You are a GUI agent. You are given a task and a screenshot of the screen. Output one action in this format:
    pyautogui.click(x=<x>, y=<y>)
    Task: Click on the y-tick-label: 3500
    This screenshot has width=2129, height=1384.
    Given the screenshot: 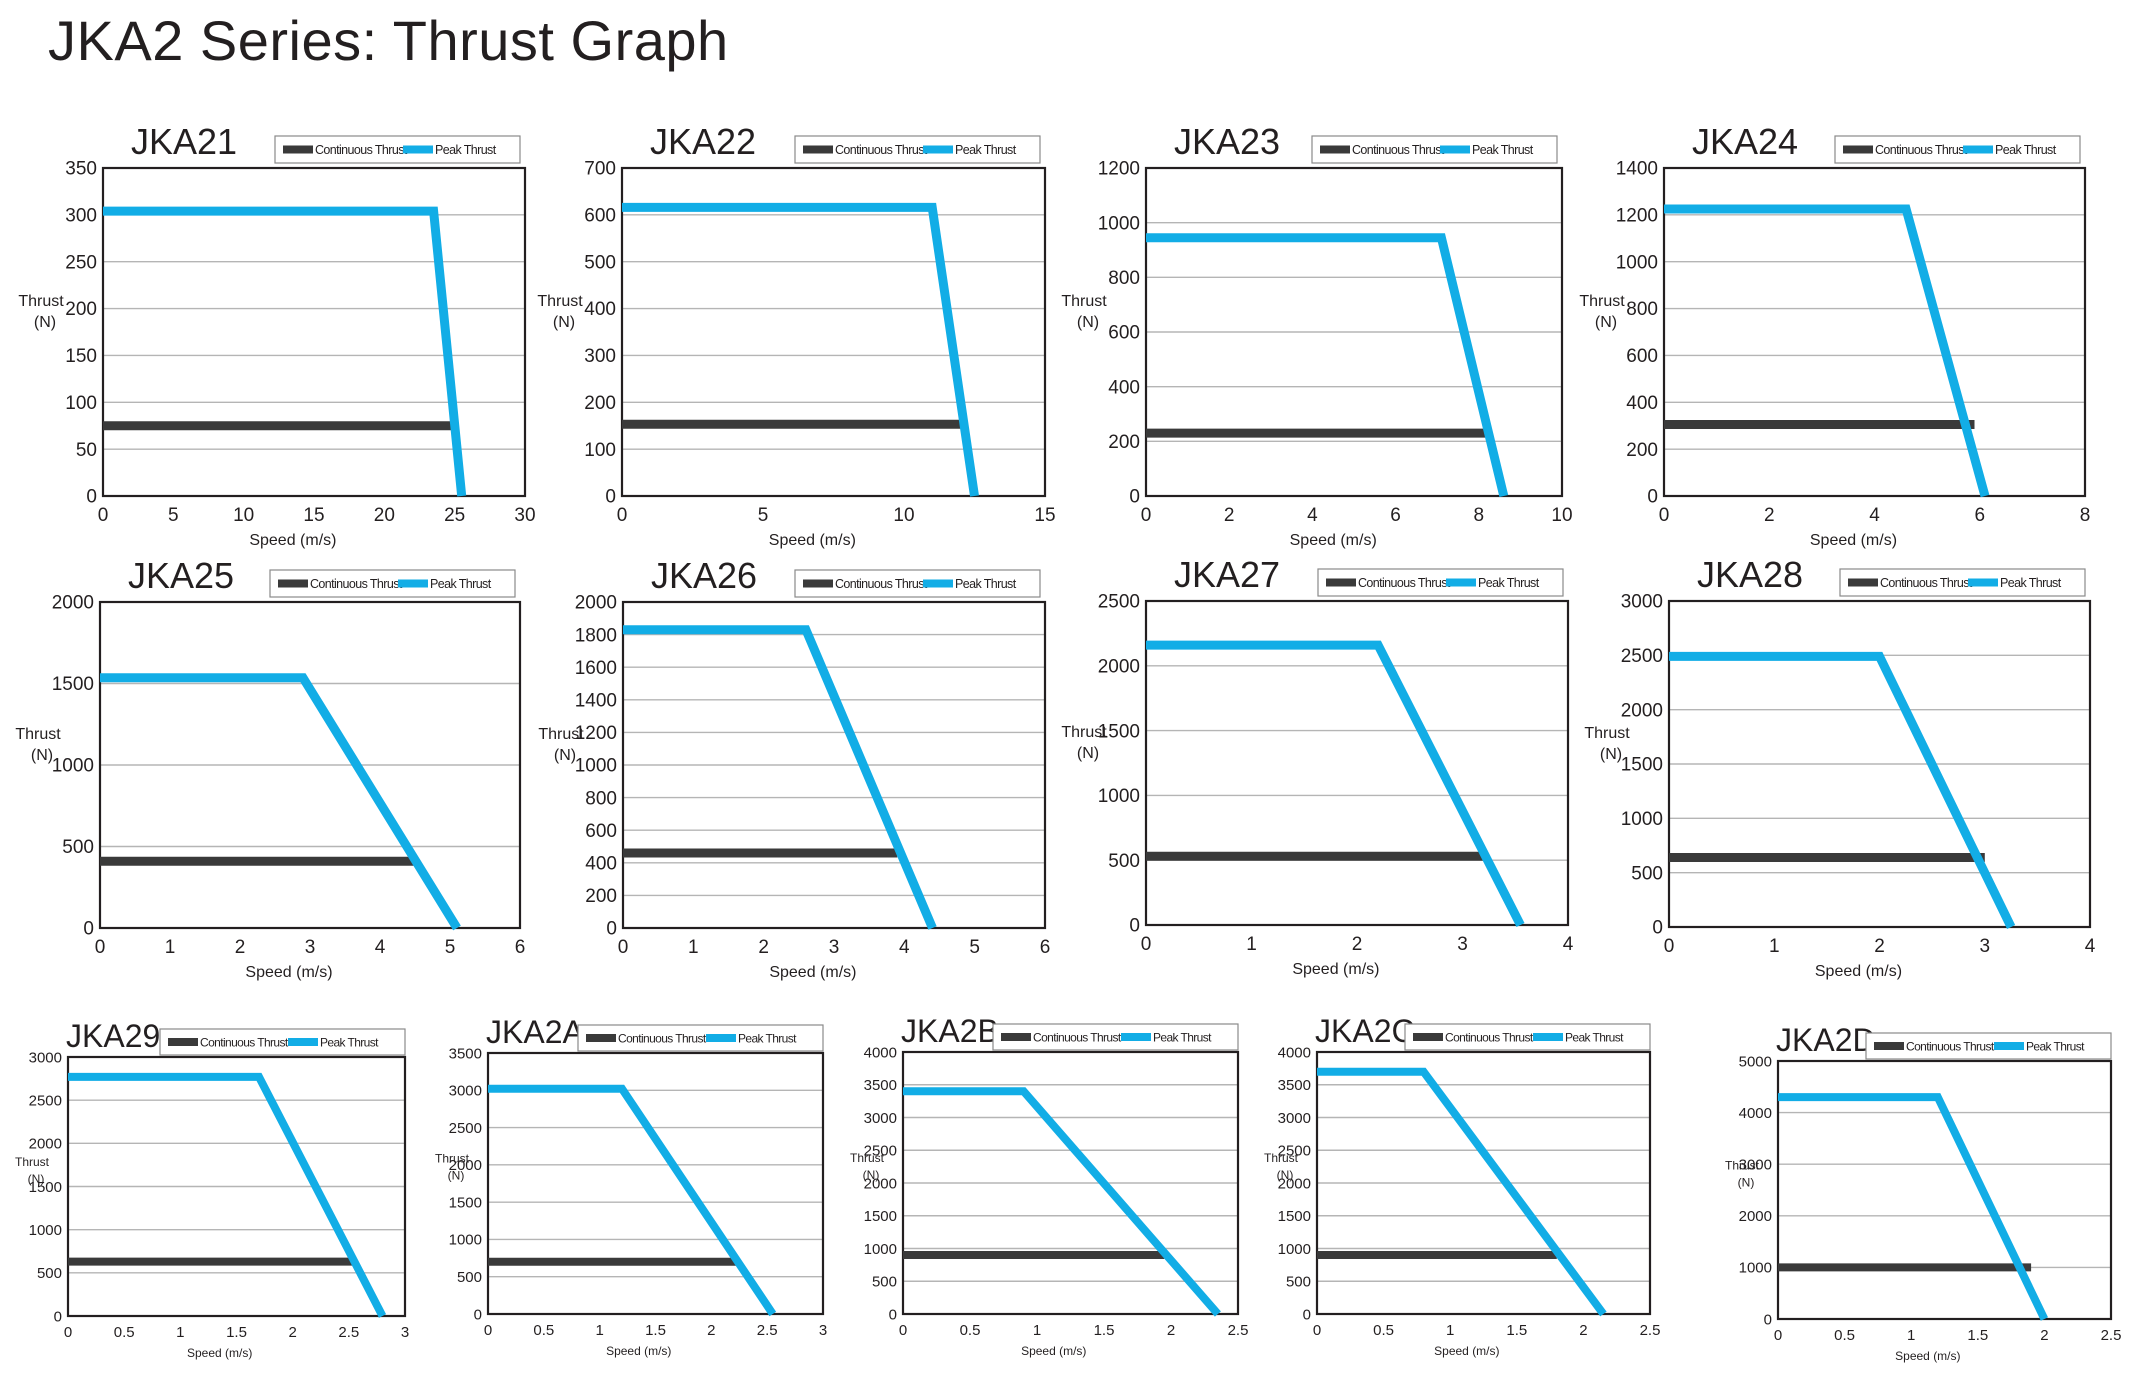 What is the action you would take?
    pyautogui.click(x=465, y=1053)
    